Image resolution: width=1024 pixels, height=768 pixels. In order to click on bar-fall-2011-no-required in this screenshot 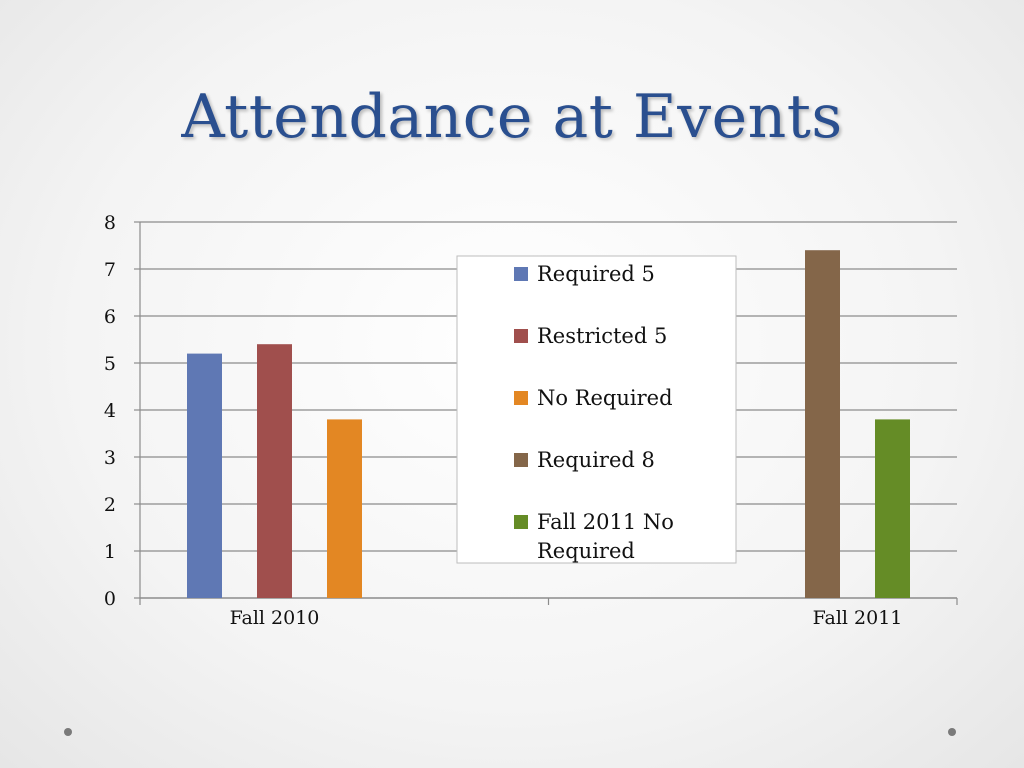, I will do `click(892, 508)`.